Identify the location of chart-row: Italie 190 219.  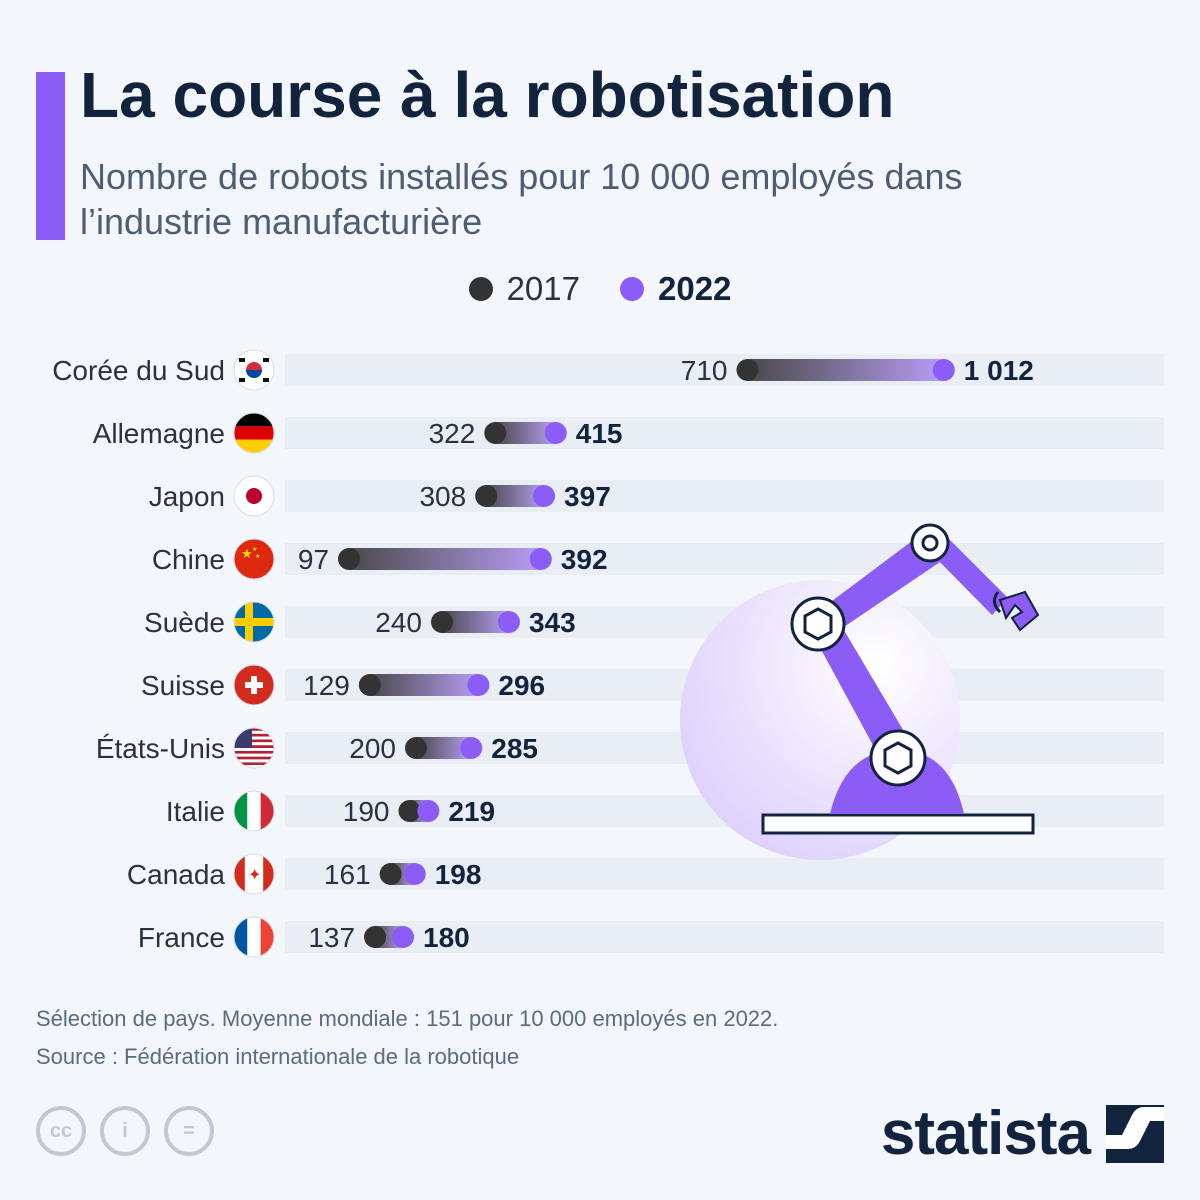
(330, 811).